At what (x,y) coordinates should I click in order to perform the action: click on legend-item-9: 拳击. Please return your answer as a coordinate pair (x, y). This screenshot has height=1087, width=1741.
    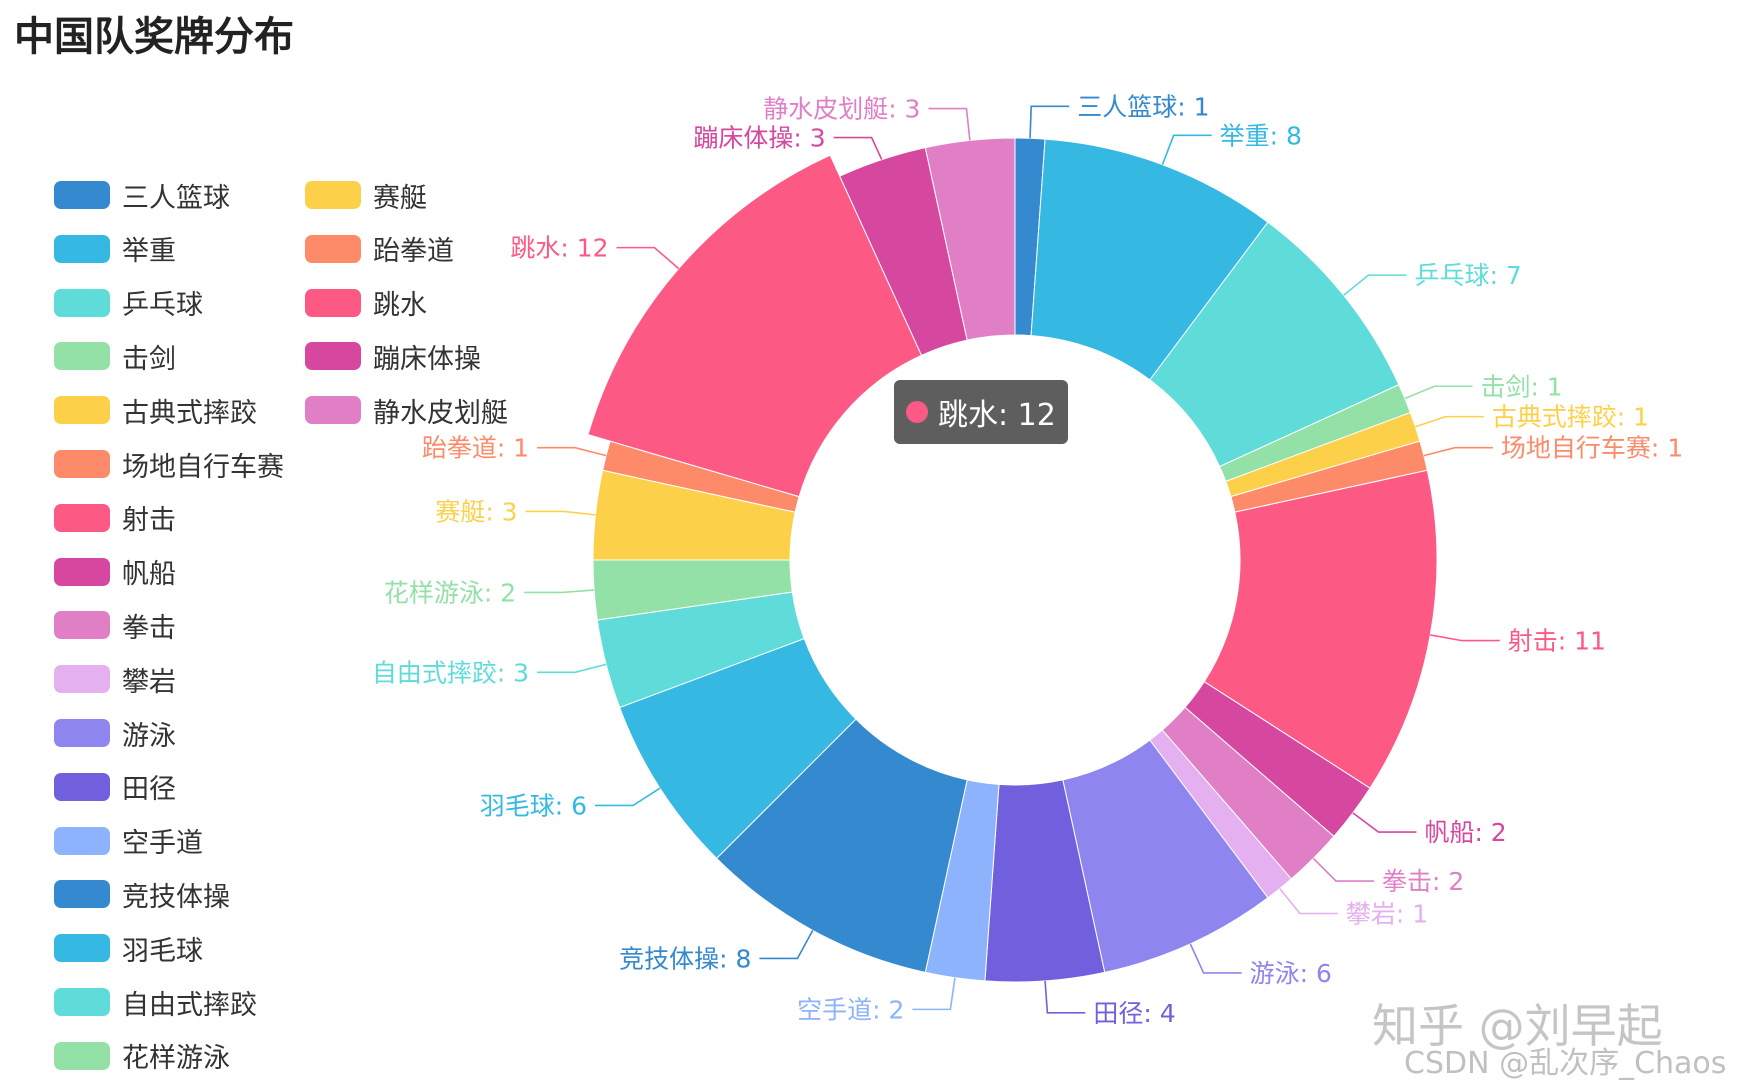
    Looking at the image, I should click on (115, 625).